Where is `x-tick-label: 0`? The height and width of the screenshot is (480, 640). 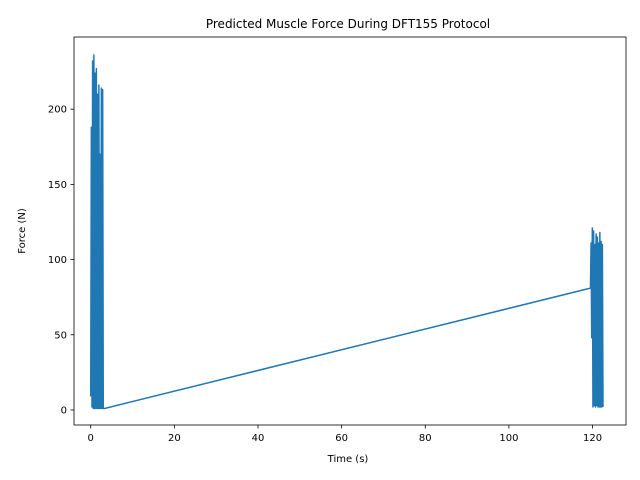
x-tick-label: 0 is located at coordinates (91, 438).